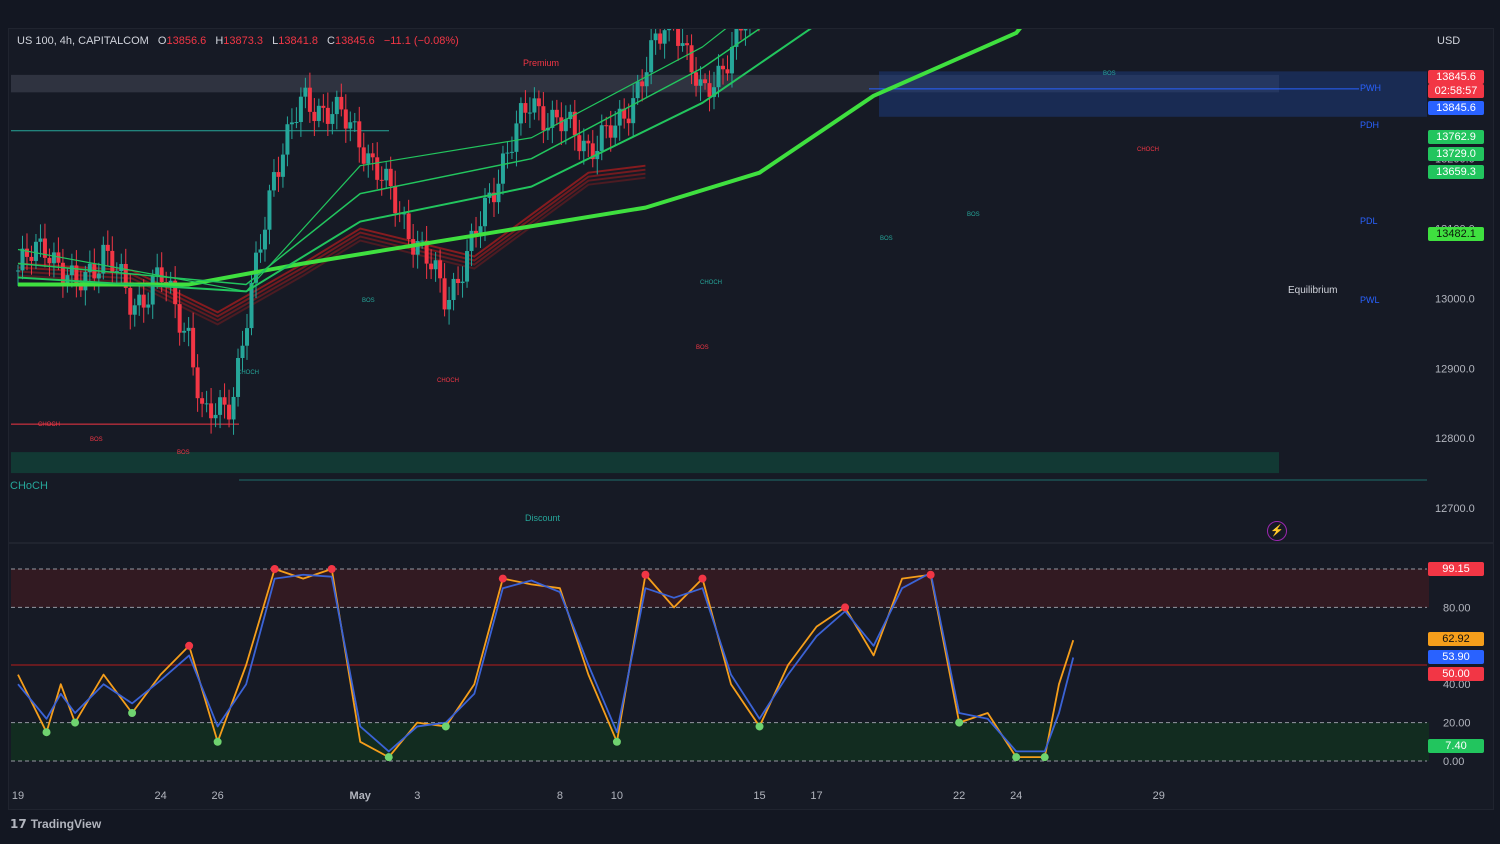  Describe the element at coordinates (49, 425) in the screenshot. I see `choch-mark: CHOCH` at that location.